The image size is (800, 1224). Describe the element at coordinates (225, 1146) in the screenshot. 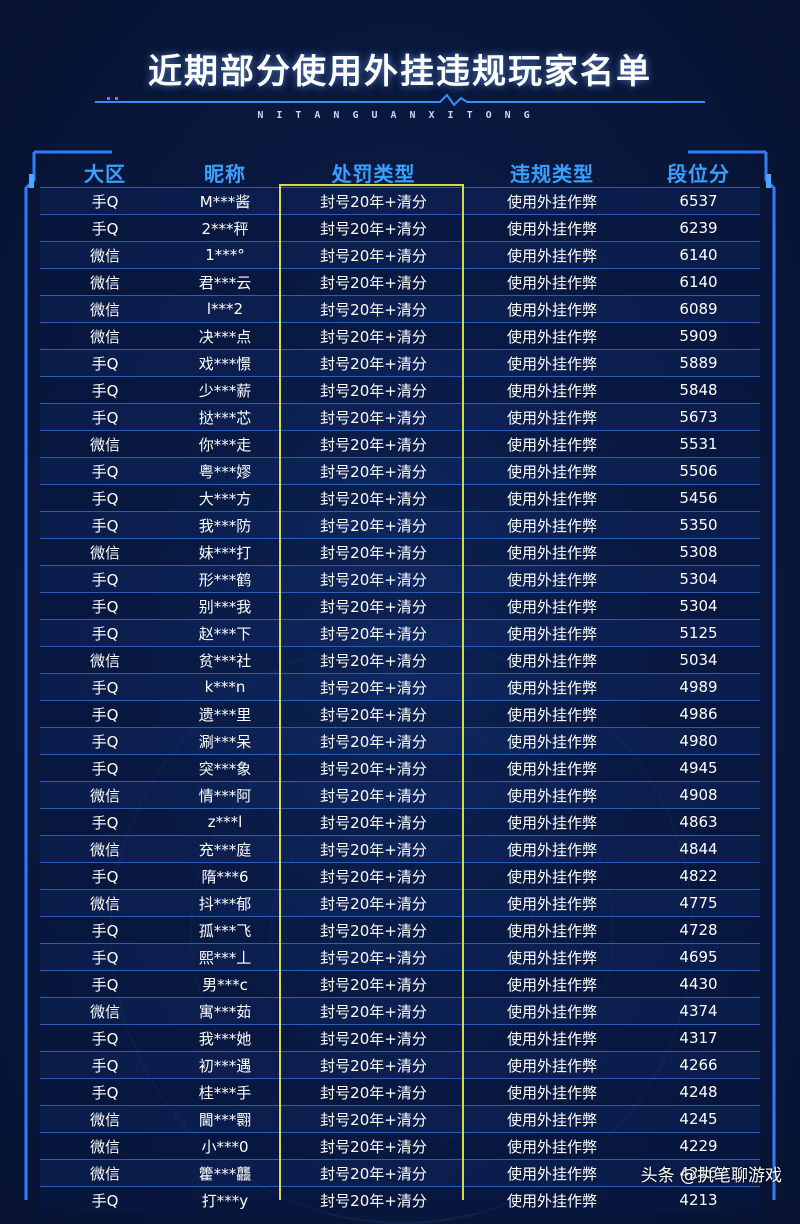

I see `nickname-cell: 小***0` at that location.